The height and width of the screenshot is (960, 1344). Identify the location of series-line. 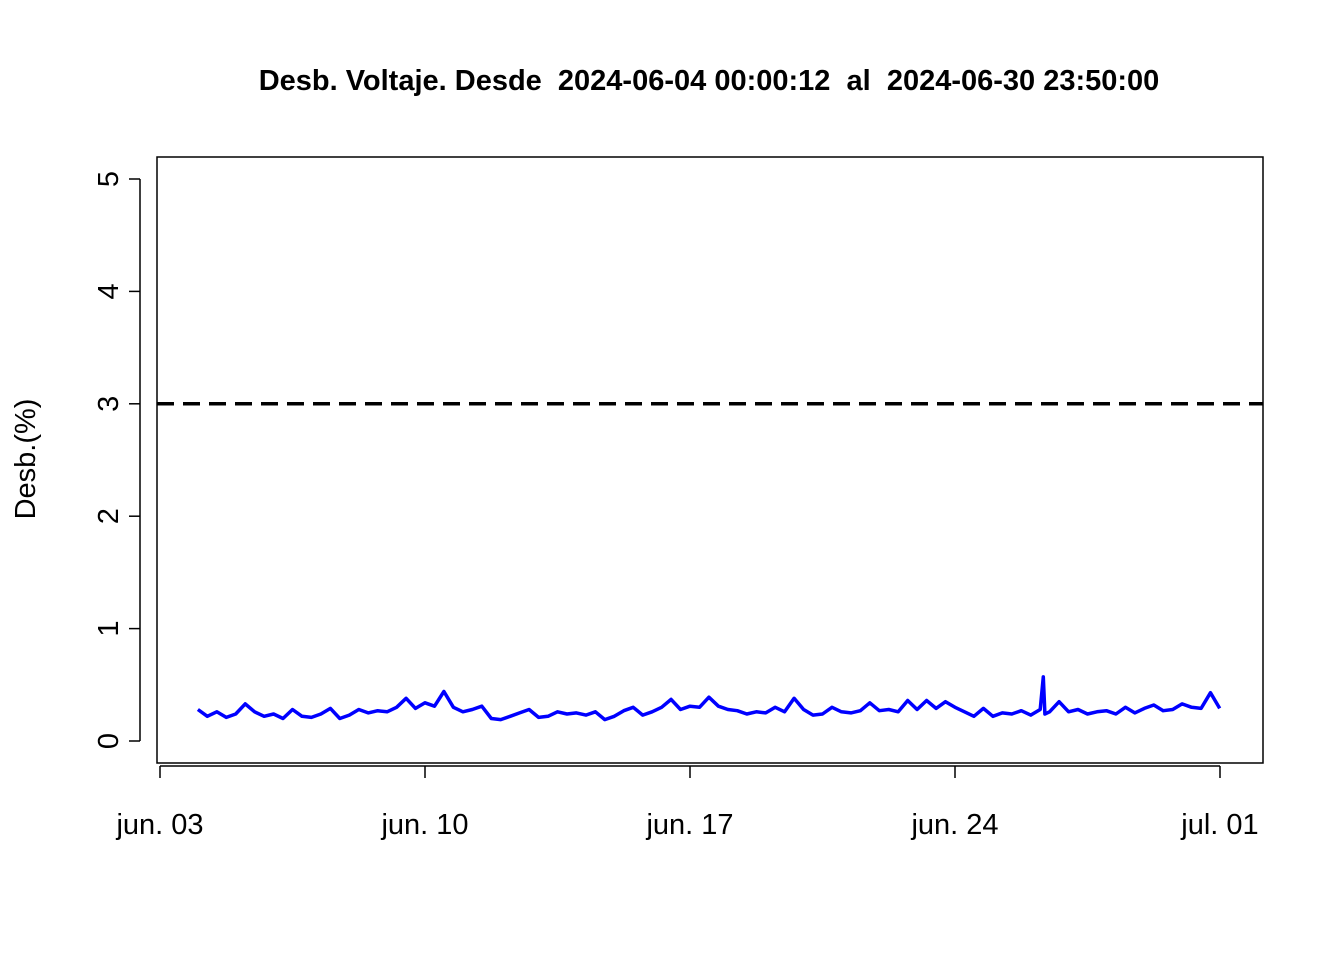
(709, 698).